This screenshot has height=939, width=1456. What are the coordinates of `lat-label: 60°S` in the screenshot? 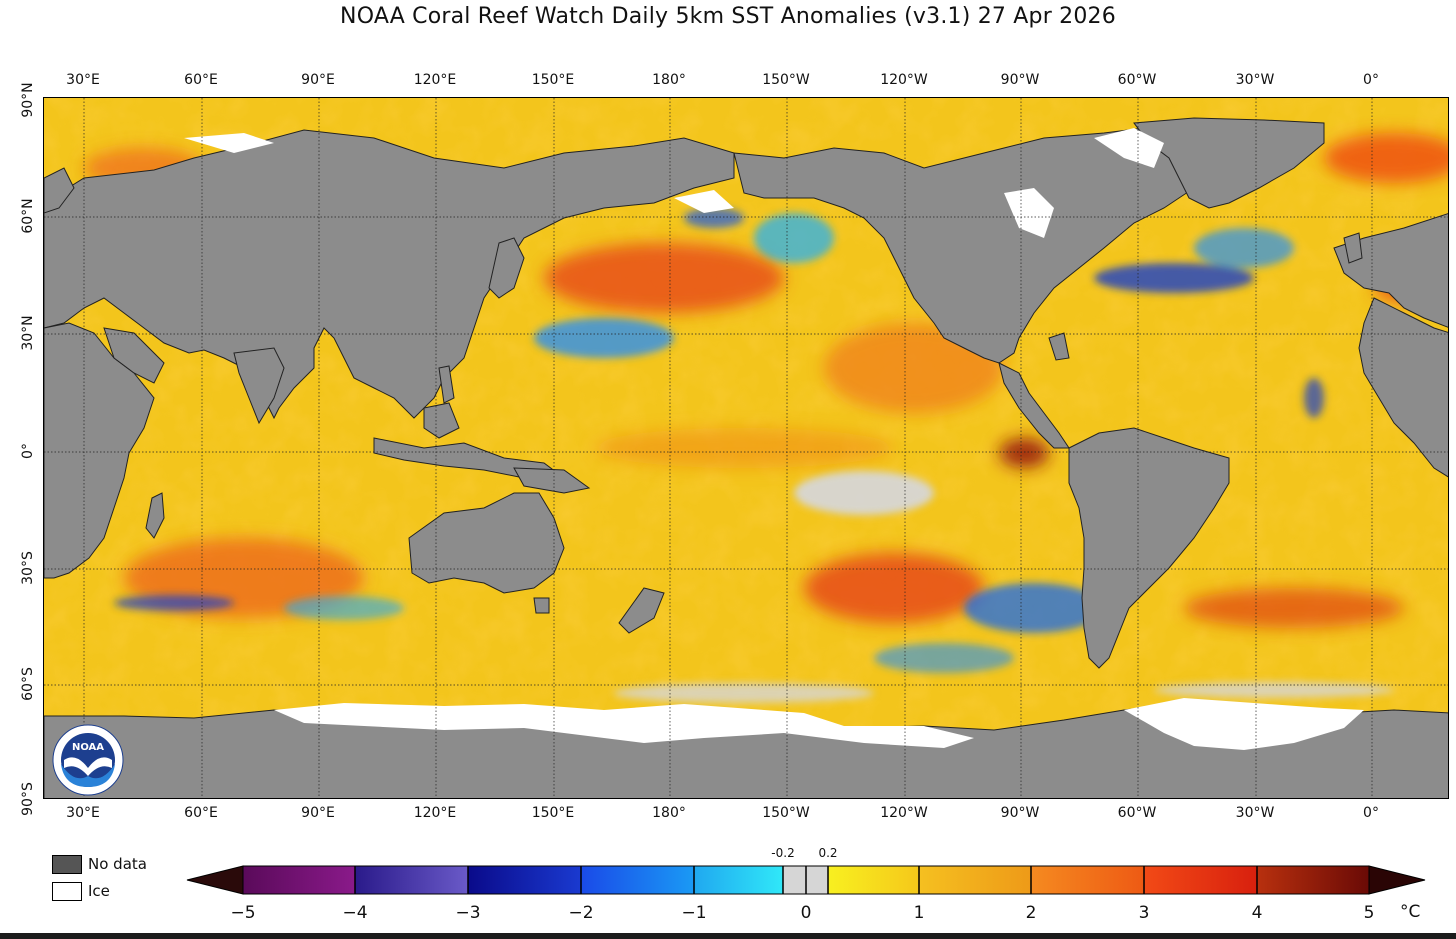 It's located at (28, 684).